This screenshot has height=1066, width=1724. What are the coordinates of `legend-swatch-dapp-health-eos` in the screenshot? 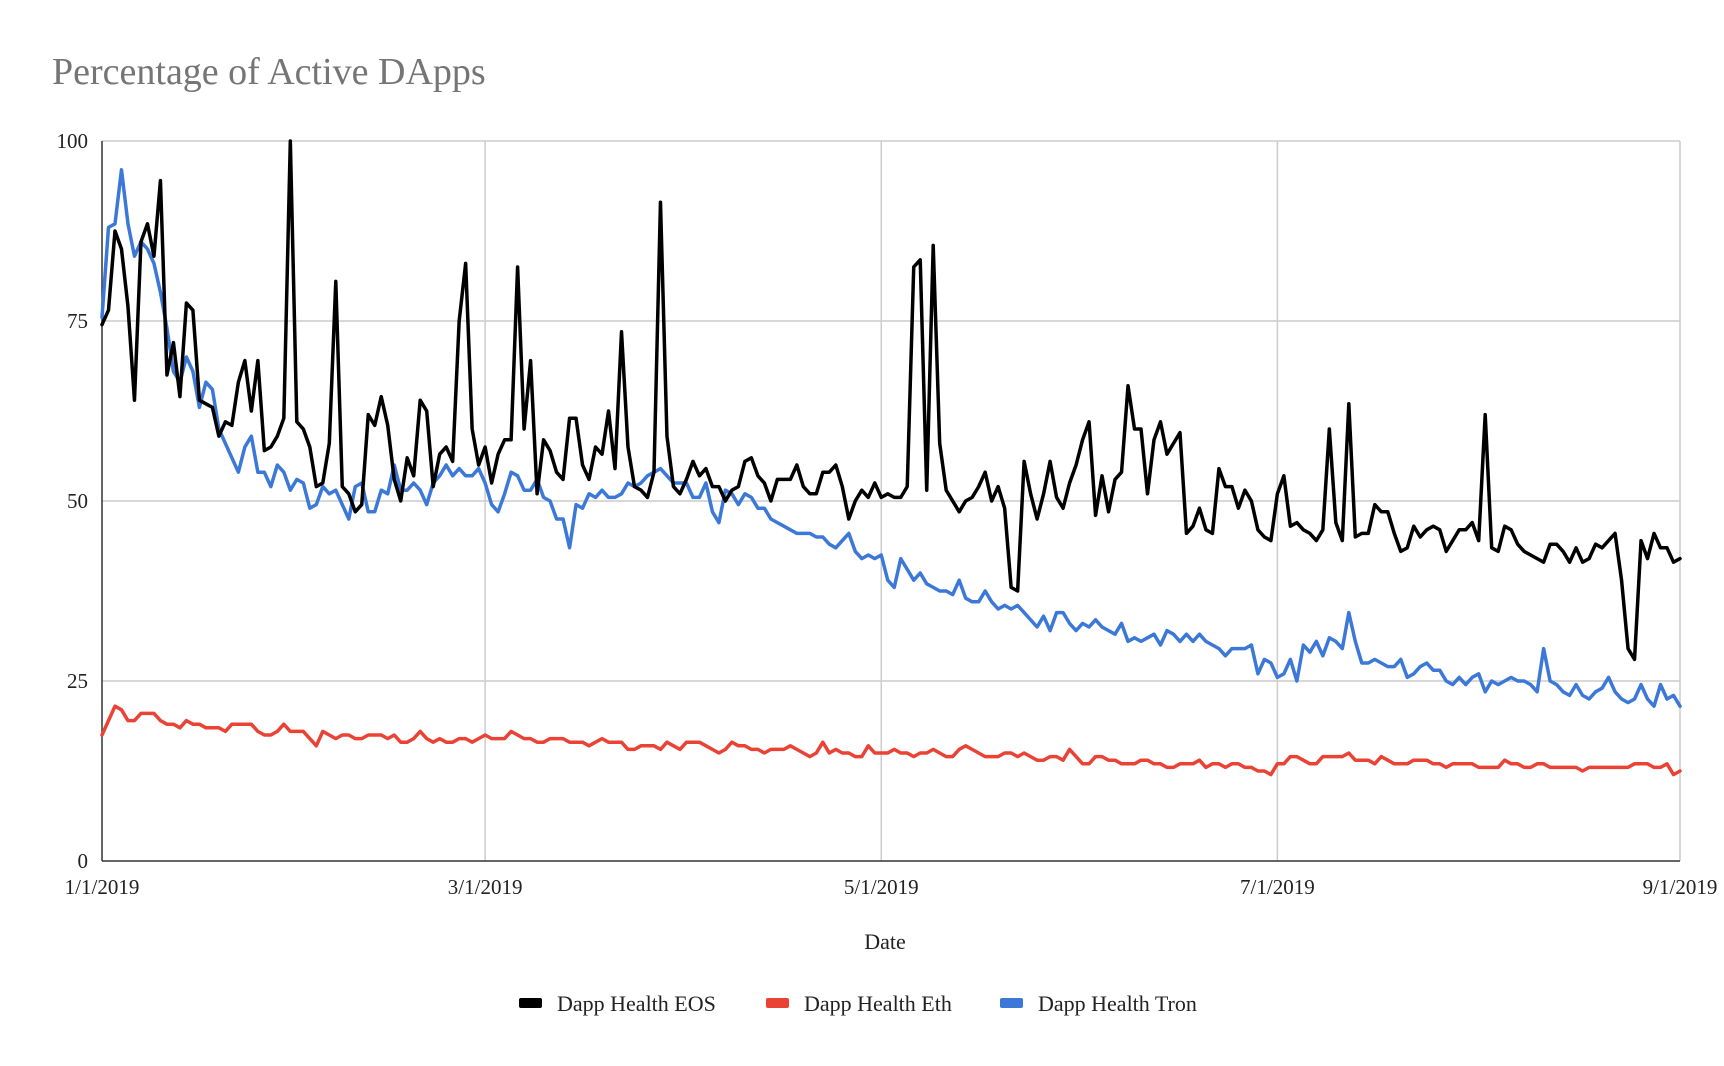 It's located at (530, 1003).